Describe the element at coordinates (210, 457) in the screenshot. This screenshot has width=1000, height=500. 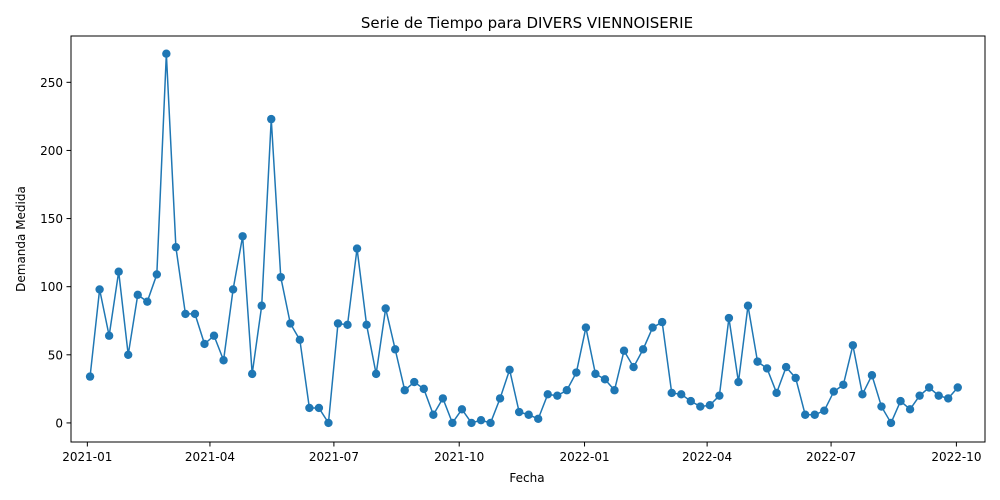
I see `x-tick-label: 2021-04` at that location.